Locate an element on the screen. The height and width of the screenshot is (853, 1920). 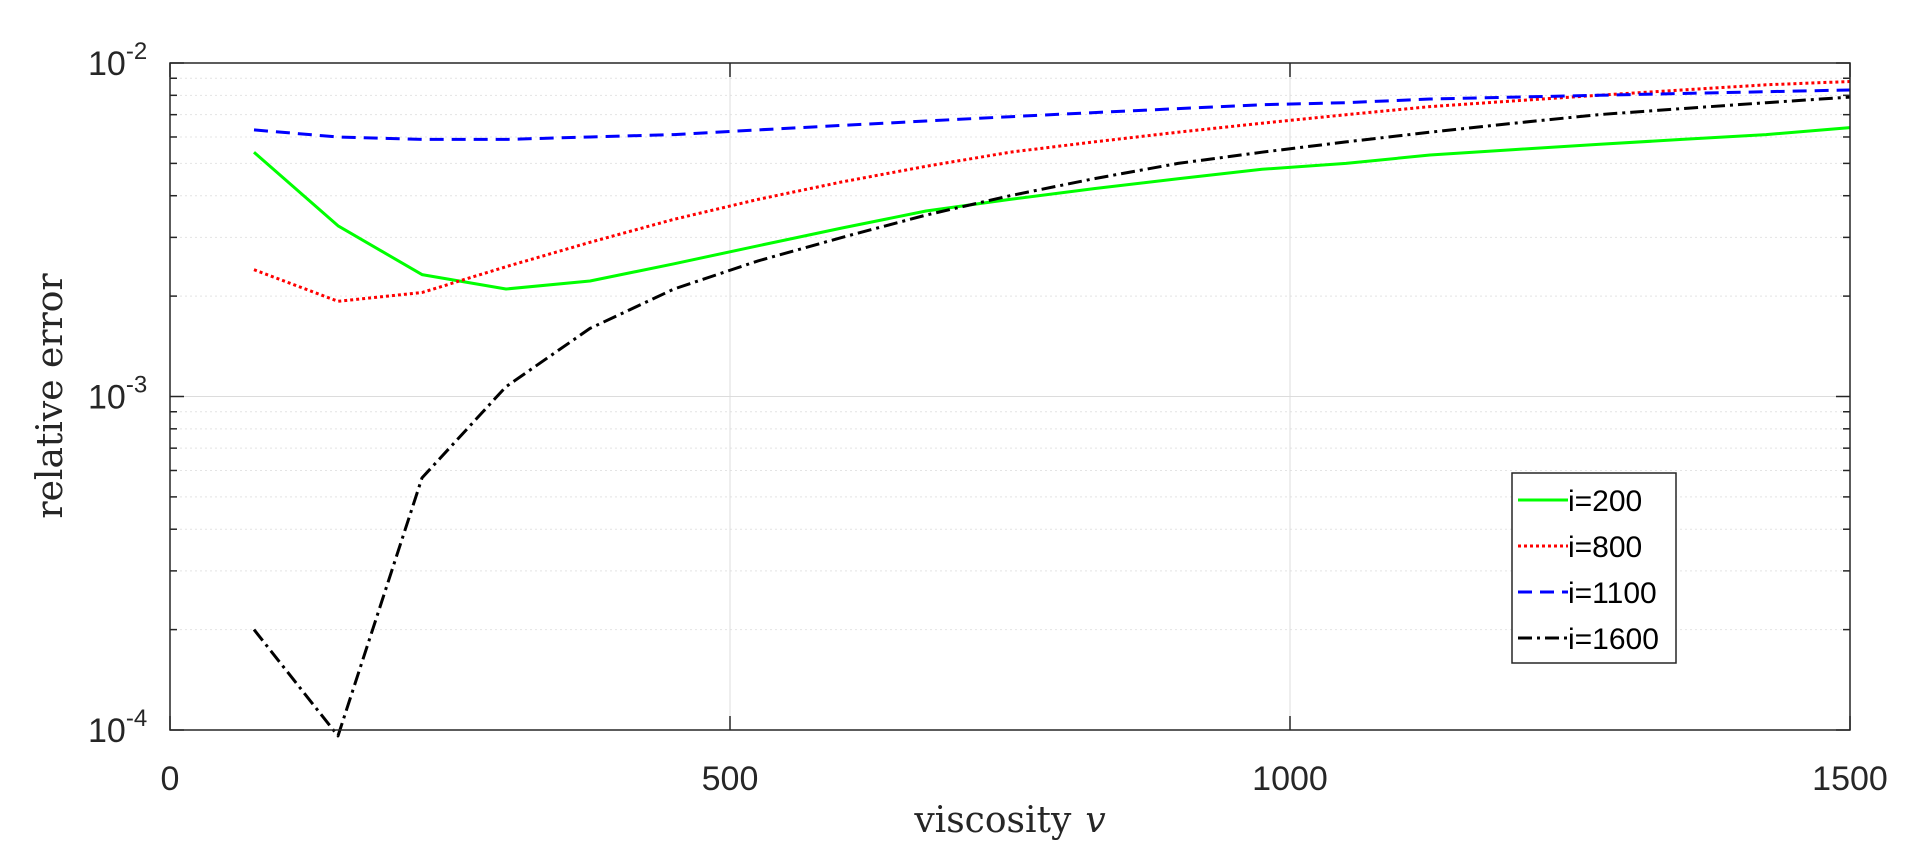
y-tick-label: 10⁻² is located at coordinates (117, 60).